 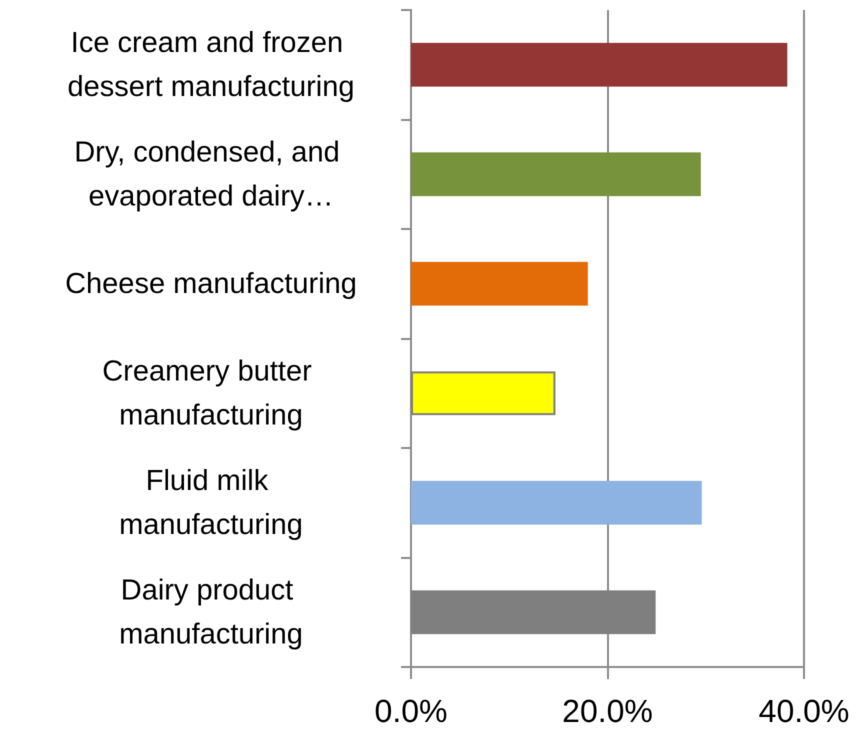 I want to click on x-tick-label: 40.0%, so click(x=804, y=711).